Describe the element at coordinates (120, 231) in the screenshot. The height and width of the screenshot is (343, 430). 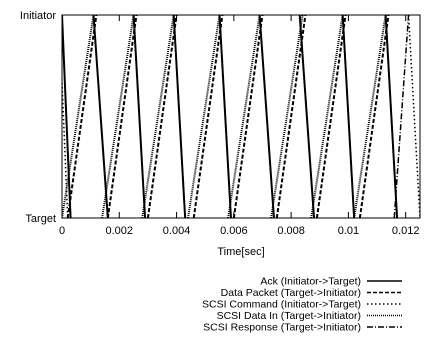
I see `x-tick-label: 0.002` at that location.